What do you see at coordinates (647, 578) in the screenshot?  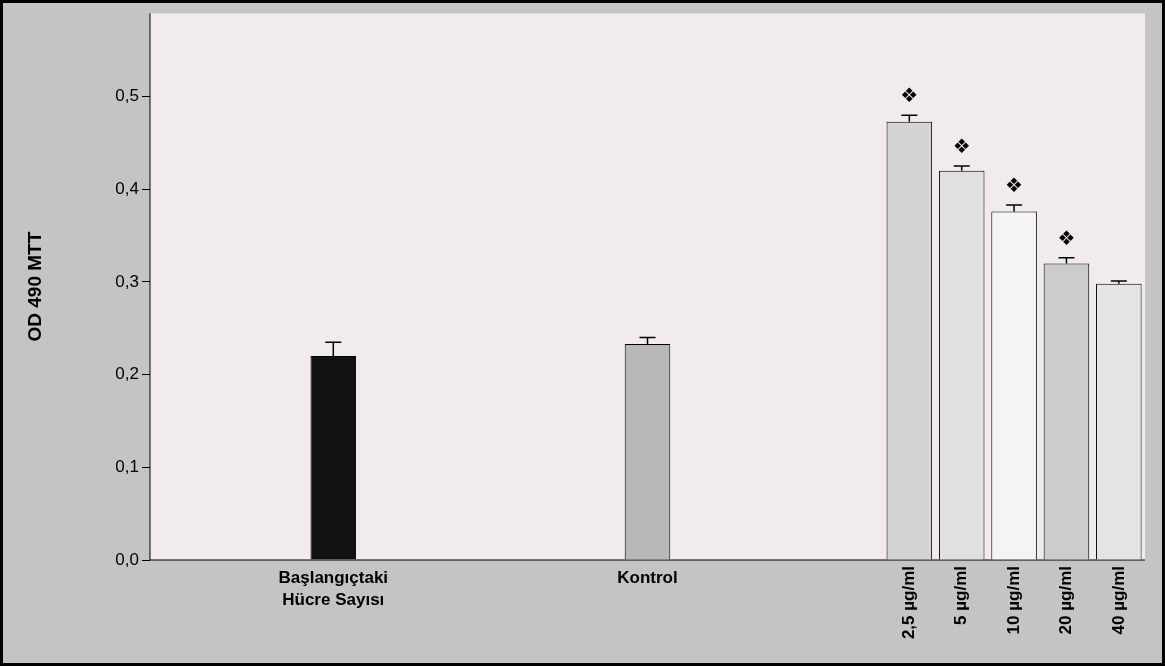 I see `x-tick-label: Kontrol` at bounding box center [647, 578].